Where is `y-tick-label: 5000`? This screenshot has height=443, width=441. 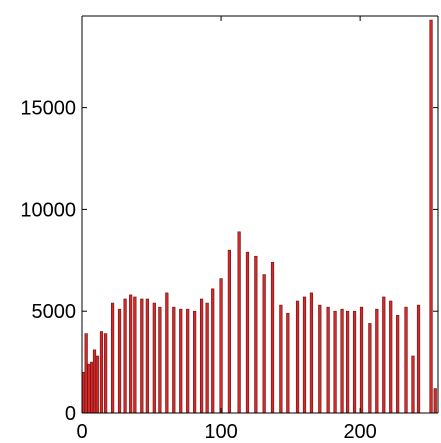
y-tick-label: 5000 is located at coordinates (54, 312).